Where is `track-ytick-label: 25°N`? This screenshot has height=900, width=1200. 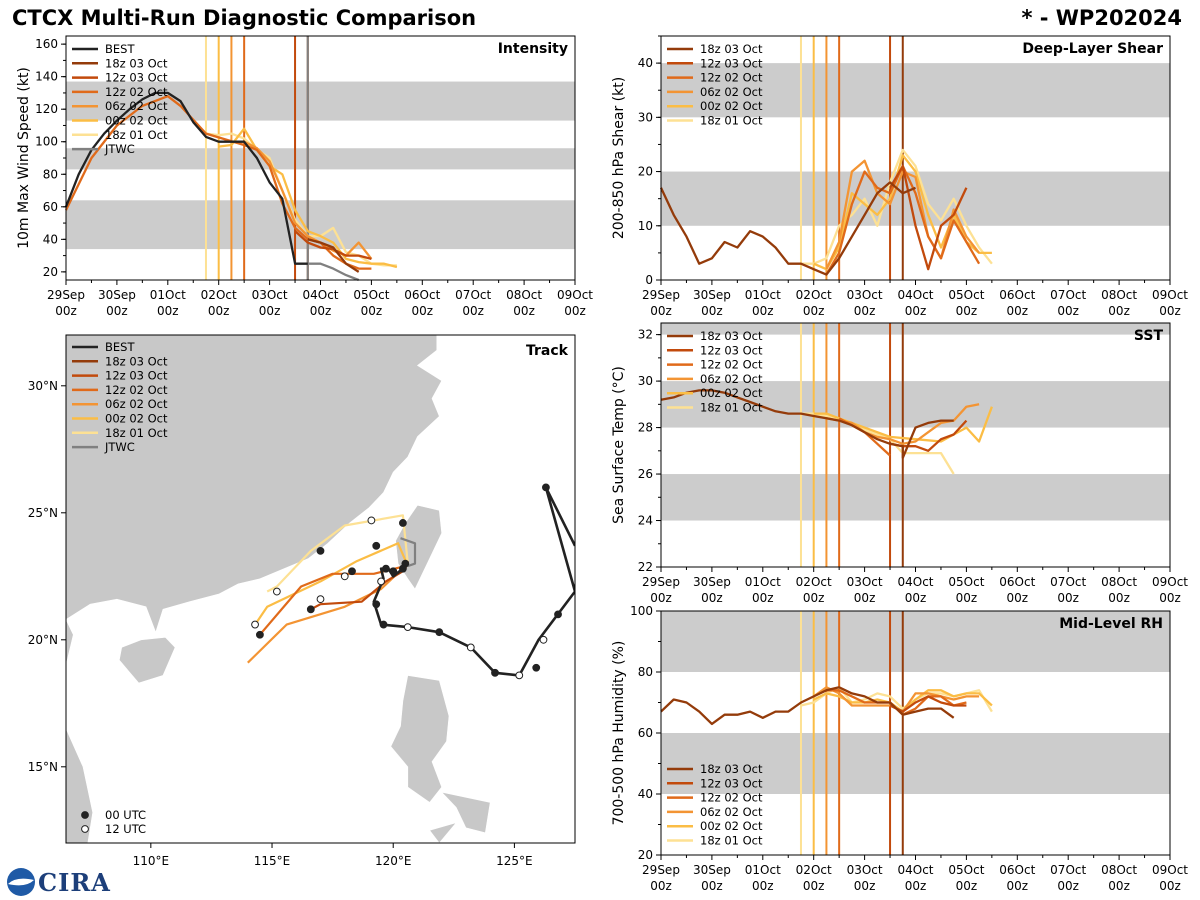 track-ytick-label: 25°N is located at coordinates (43, 513).